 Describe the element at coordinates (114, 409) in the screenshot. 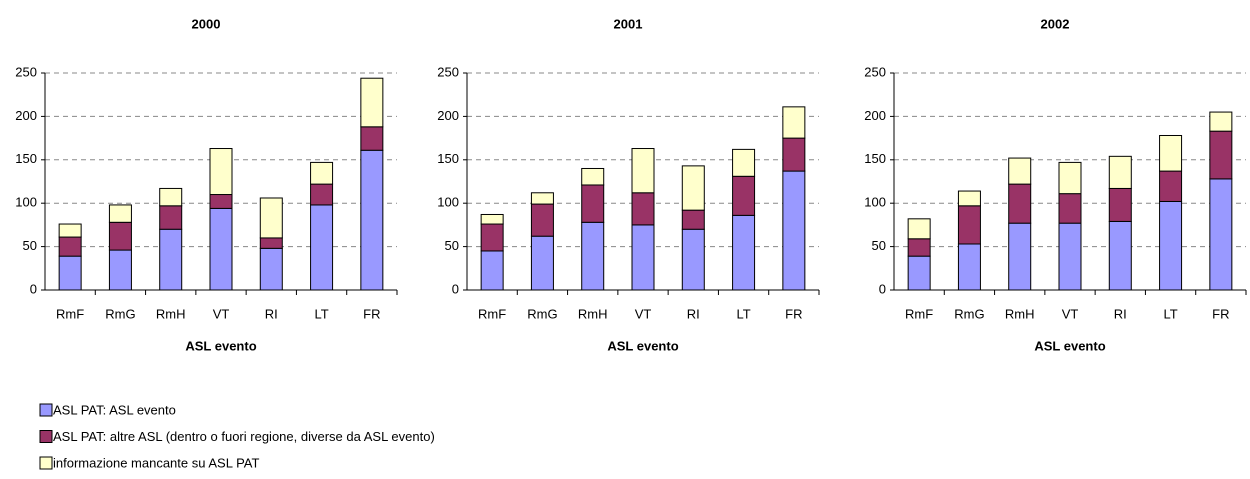

I see `legend-label: ASL PAT: ASL evento` at that location.